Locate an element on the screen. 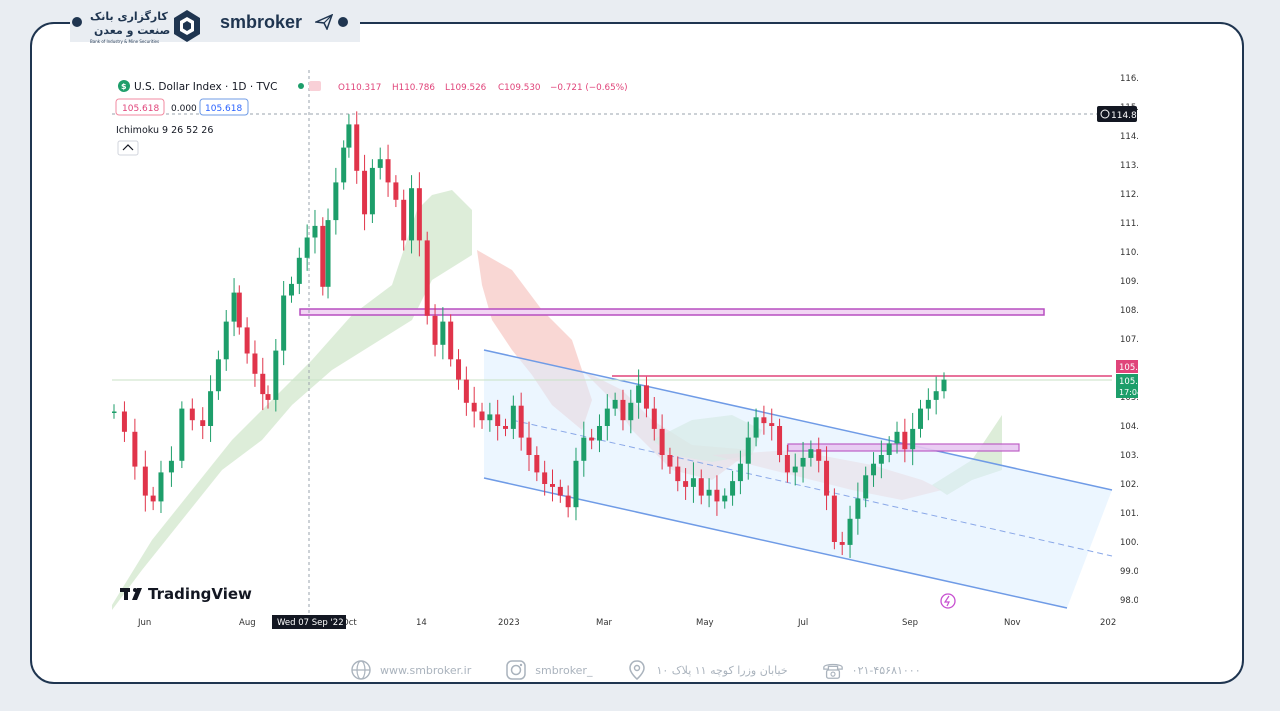 This screenshot has width=1280, height=711. time-tick-label: 2023 is located at coordinates (509, 623).